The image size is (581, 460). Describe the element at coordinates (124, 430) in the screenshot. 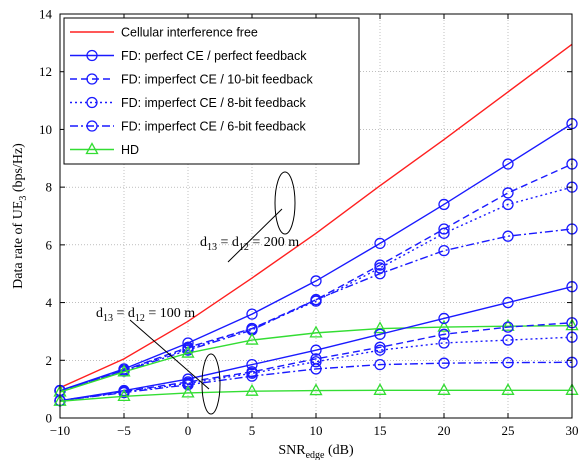

I see `x-tick-label: −5` at that location.